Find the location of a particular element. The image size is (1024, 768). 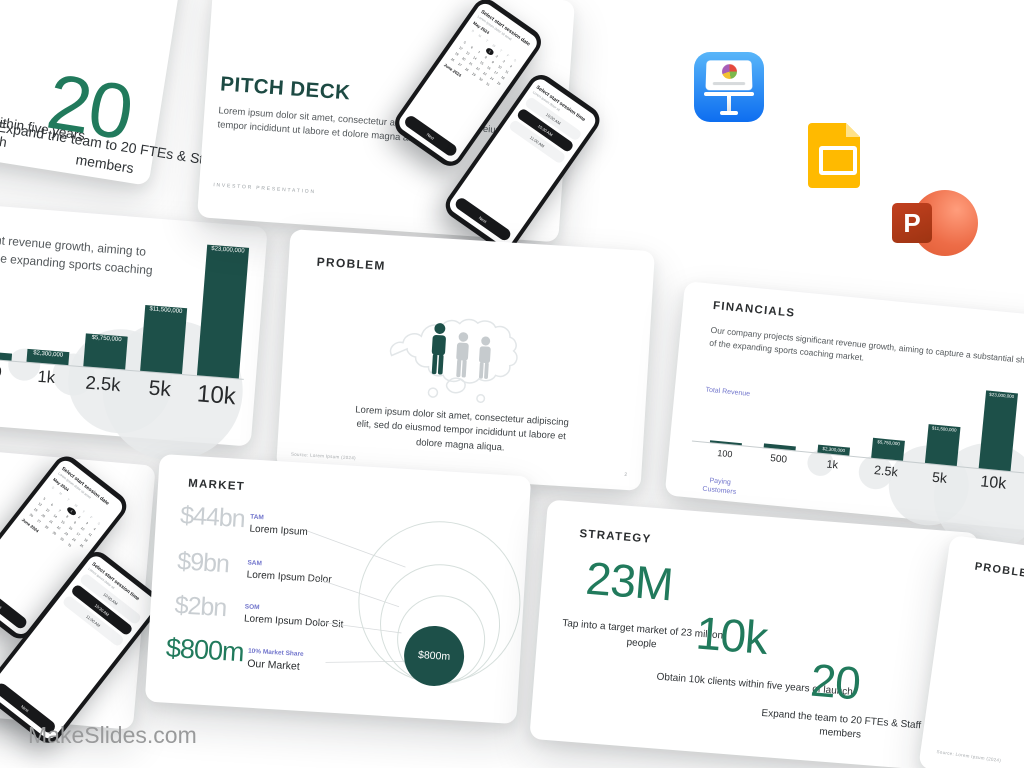

keynote-icon is located at coordinates (729, 87).